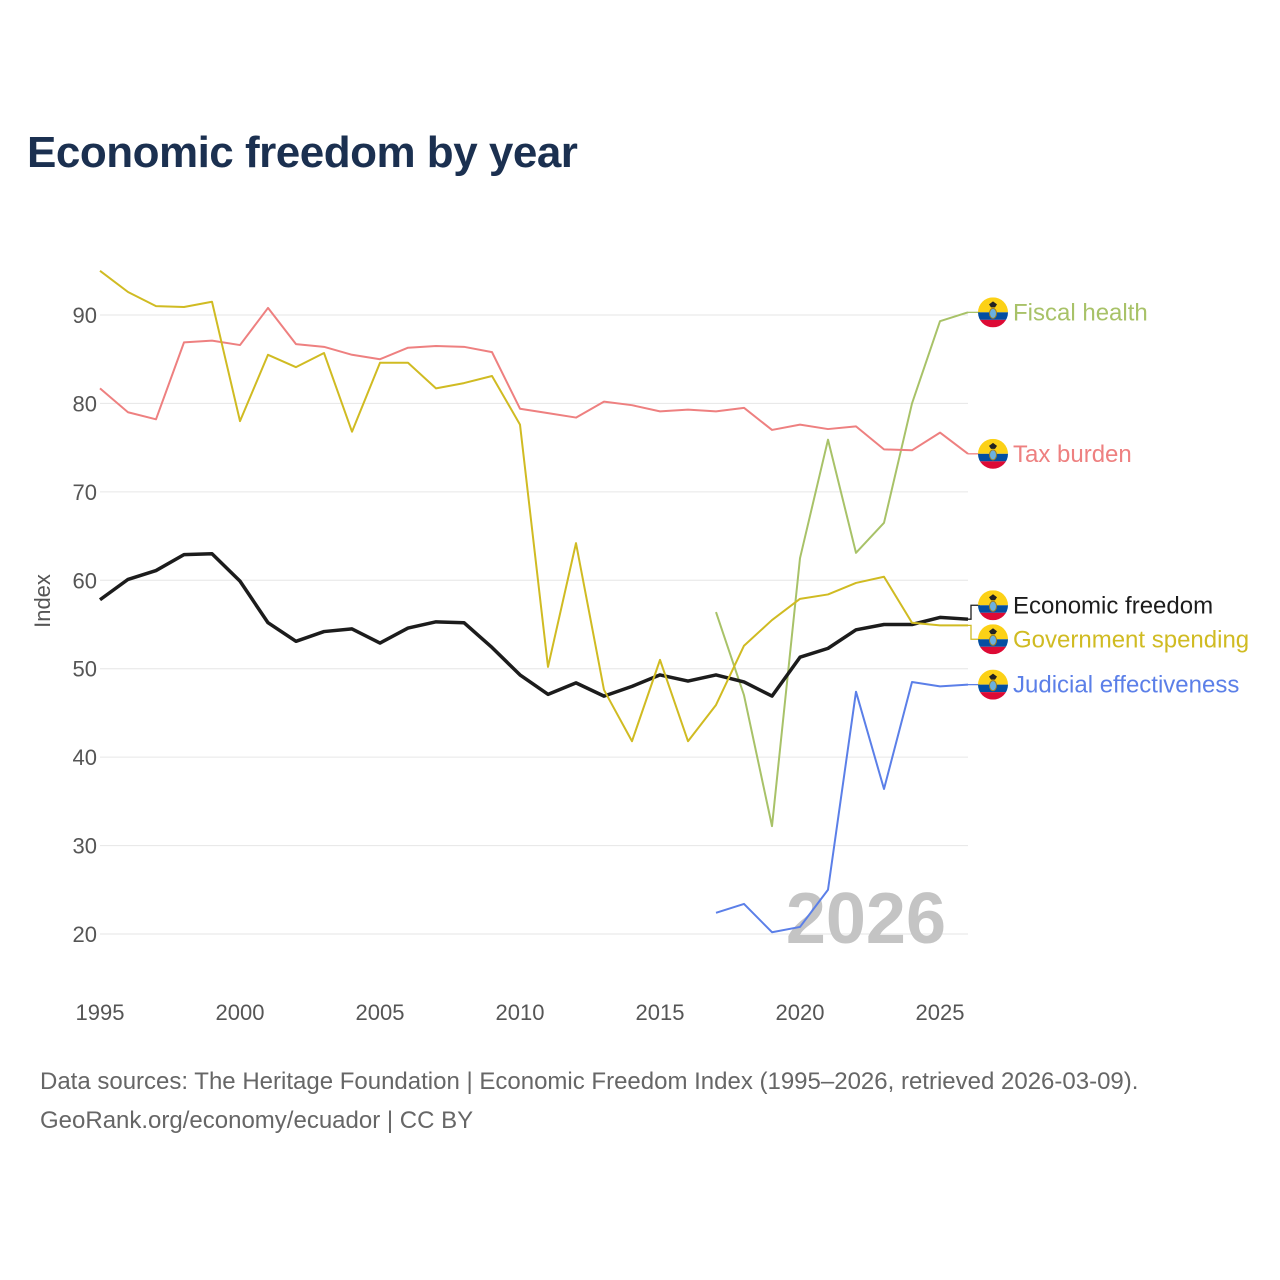 The height and width of the screenshot is (1280, 1280). What do you see at coordinates (520, 1012) in the screenshot?
I see `x-tick-label: 2010` at bounding box center [520, 1012].